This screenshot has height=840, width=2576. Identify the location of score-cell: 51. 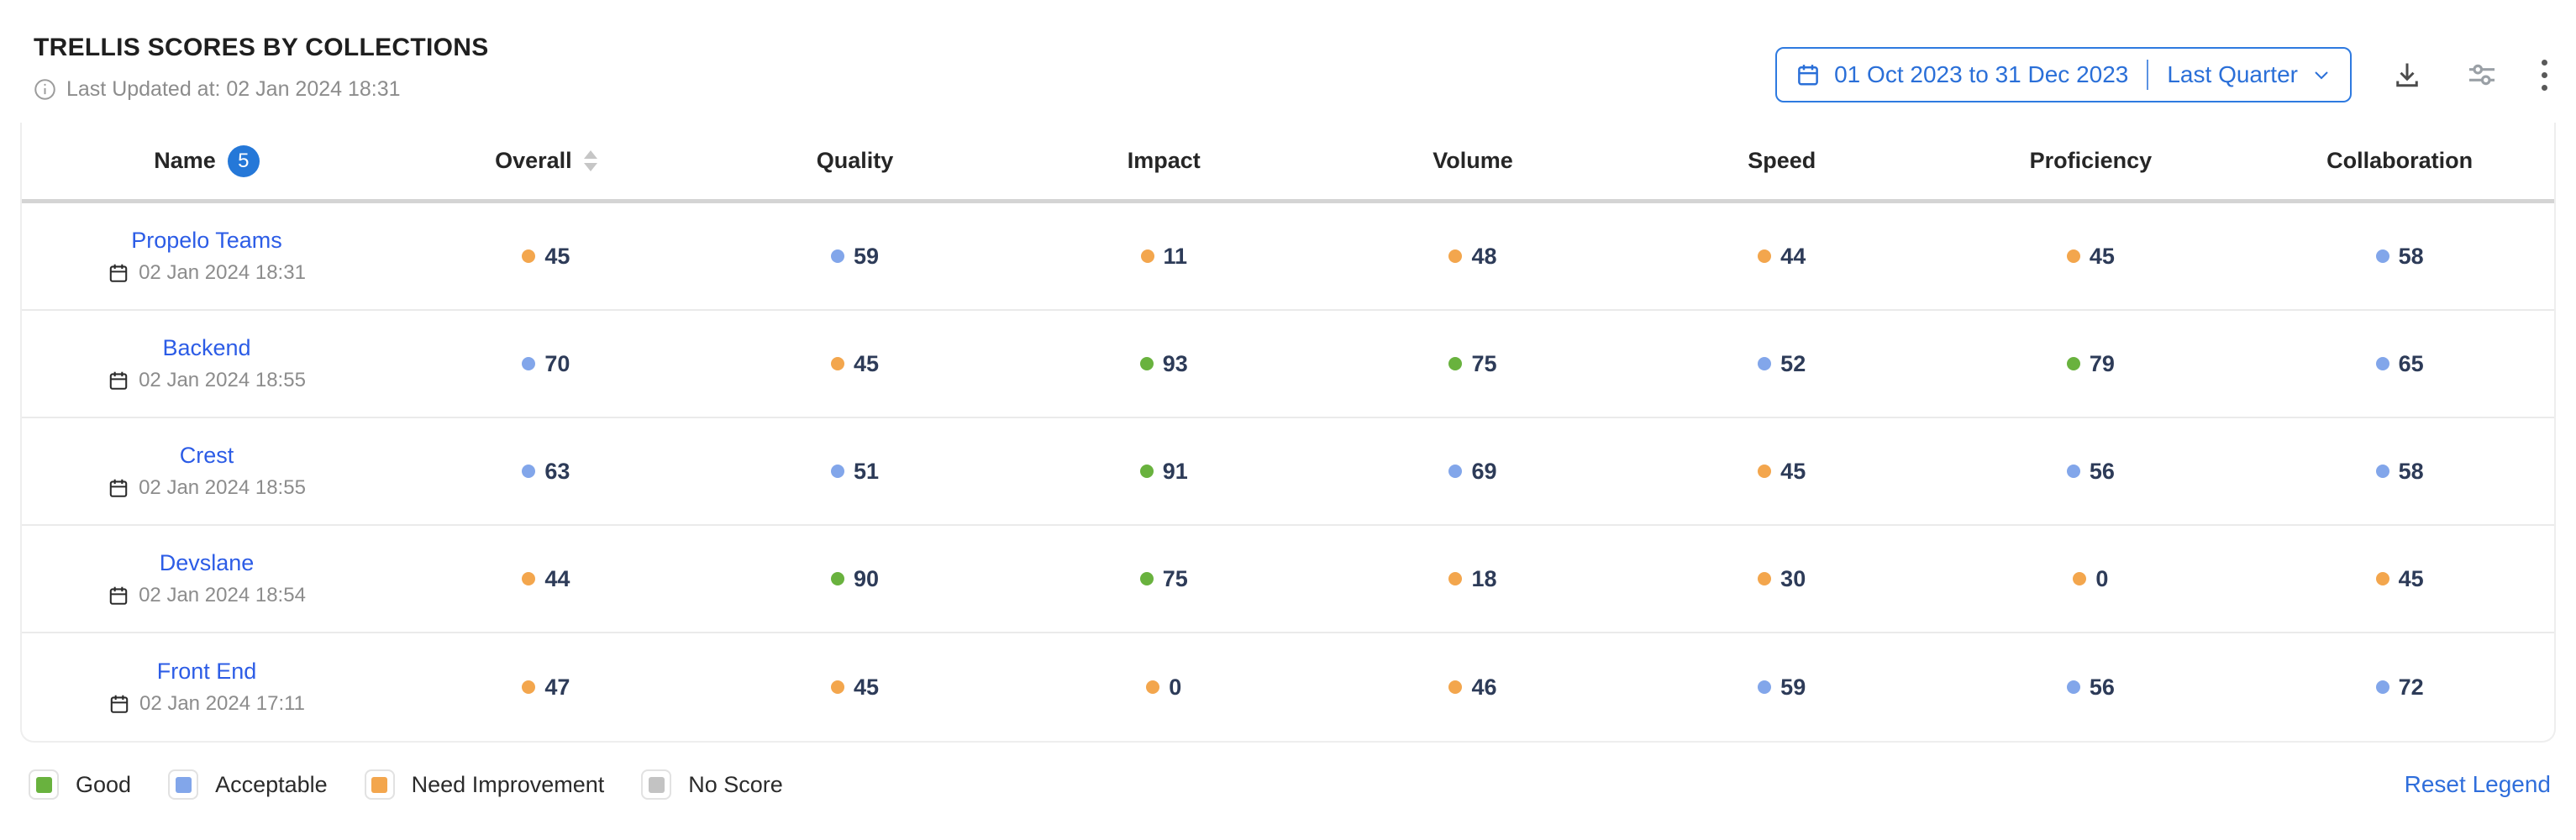
(855, 472).